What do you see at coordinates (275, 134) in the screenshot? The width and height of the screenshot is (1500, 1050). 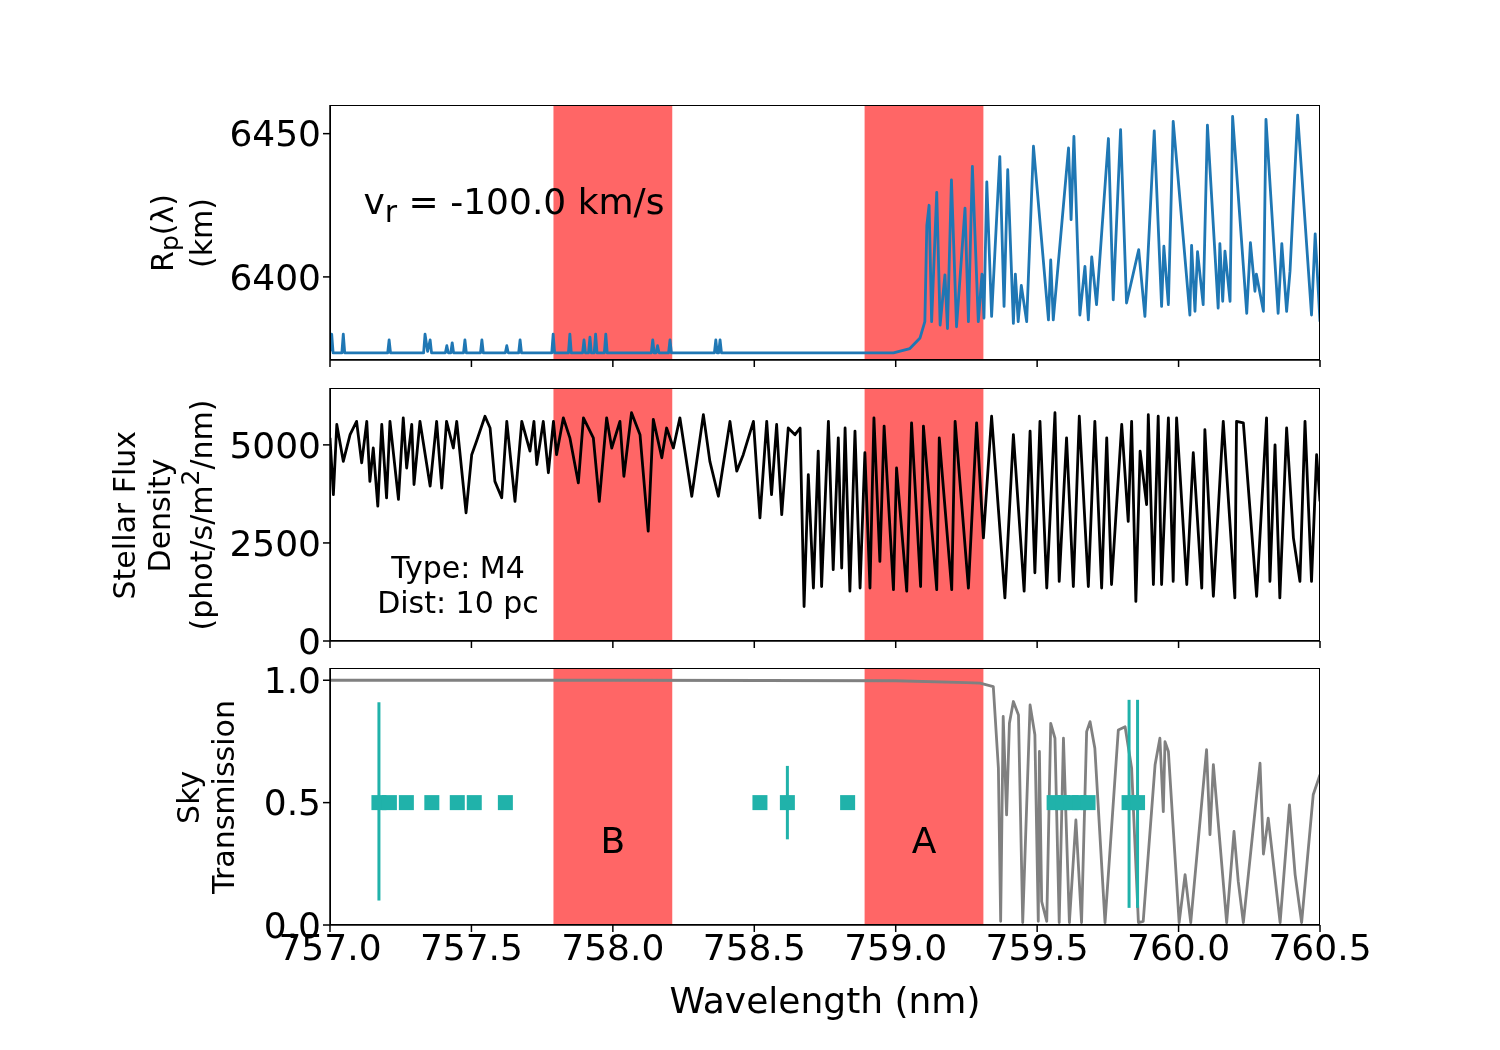 I see `y-tick-label: 6450` at bounding box center [275, 134].